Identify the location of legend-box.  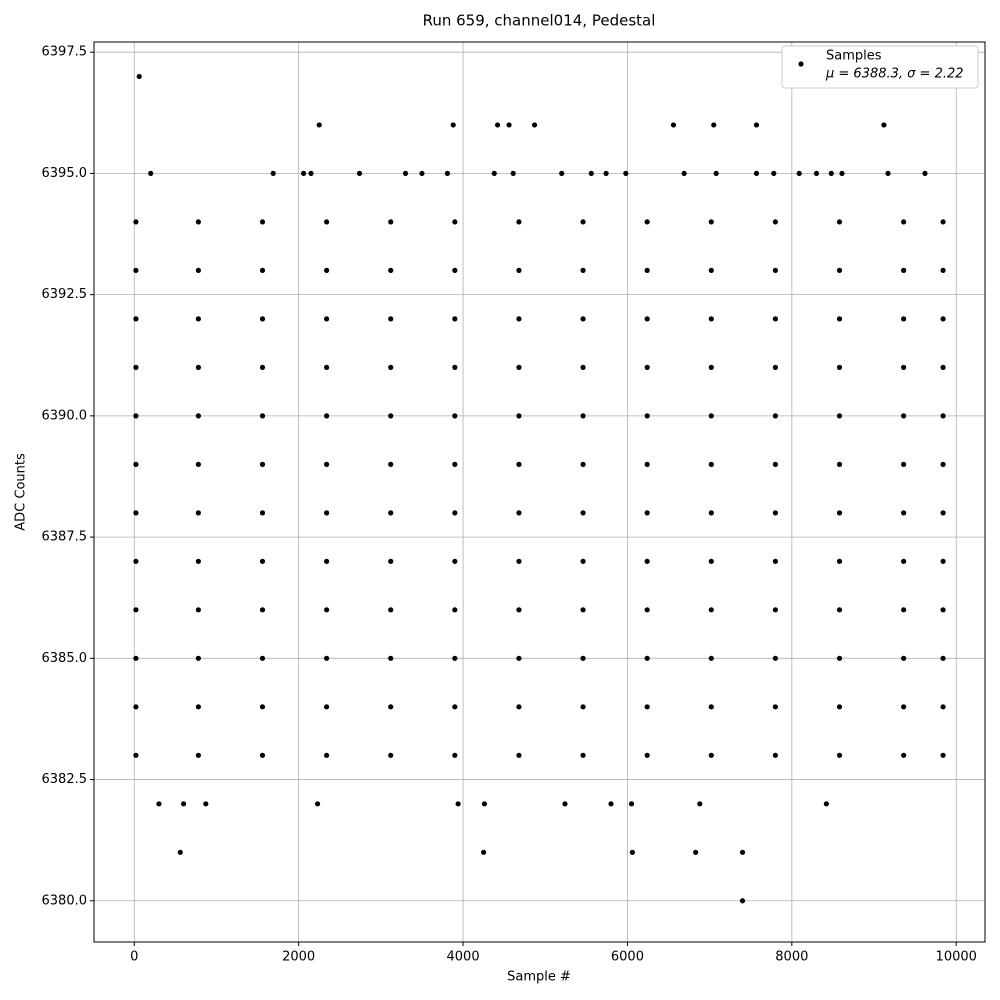
(880, 67).